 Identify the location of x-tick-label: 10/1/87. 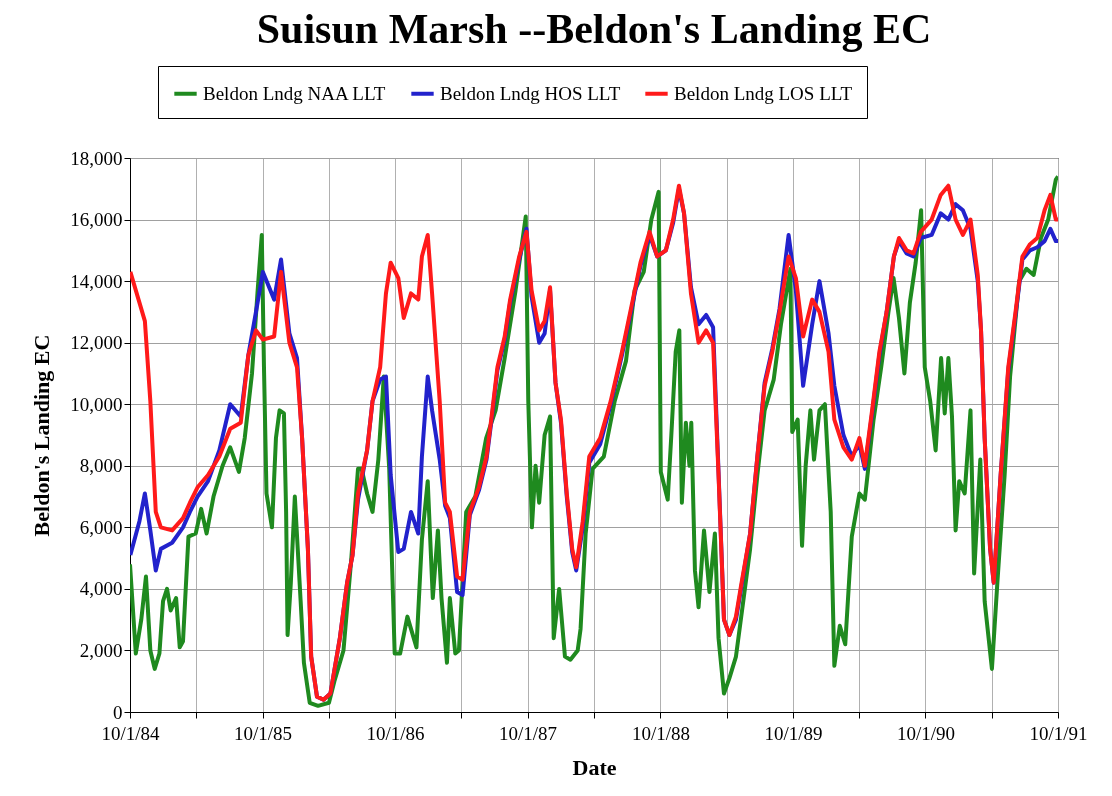
(528, 733).